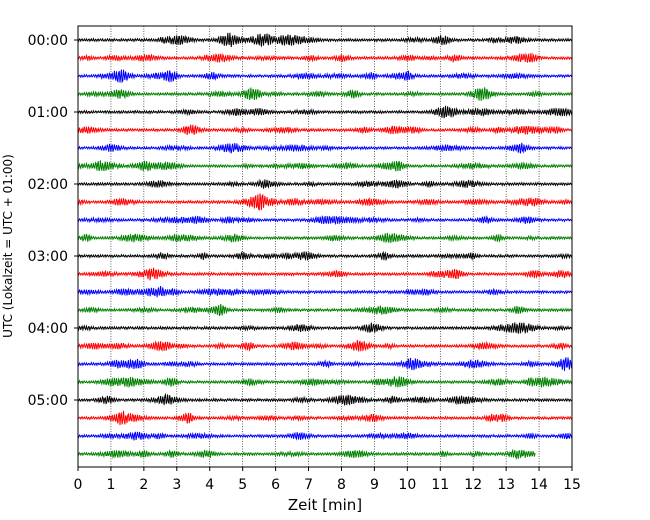 The width and height of the screenshot is (650, 520). Describe the element at coordinates (48, 329) in the screenshot. I see `y-tick-label: 04:00` at that location.